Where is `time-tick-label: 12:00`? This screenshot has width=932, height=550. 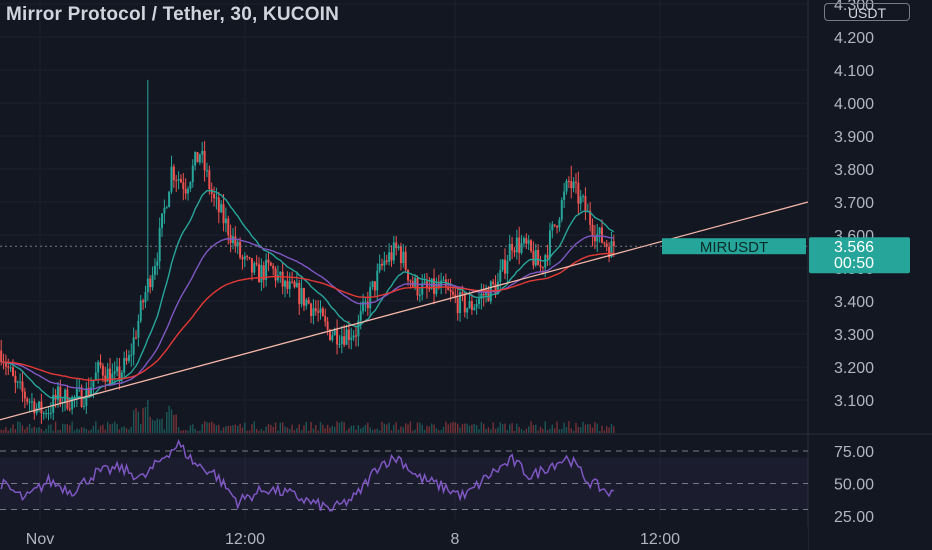 time-tick-label: 12:00 is located at coordinates (660, 539).